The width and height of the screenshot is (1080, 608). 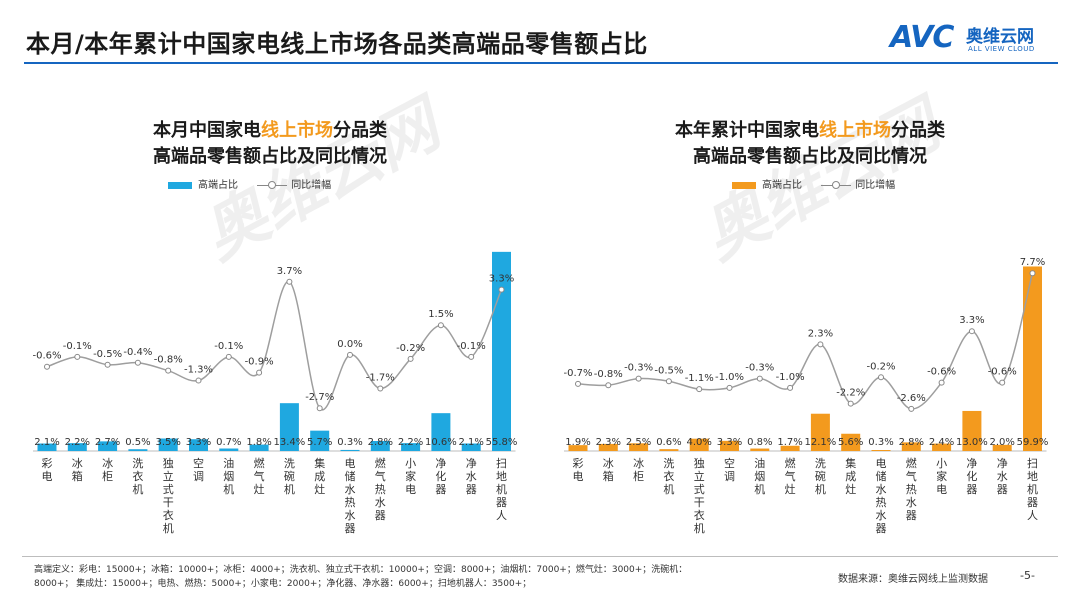 I want to click on bar-label: 1.7%, so click(x=789, y=442).